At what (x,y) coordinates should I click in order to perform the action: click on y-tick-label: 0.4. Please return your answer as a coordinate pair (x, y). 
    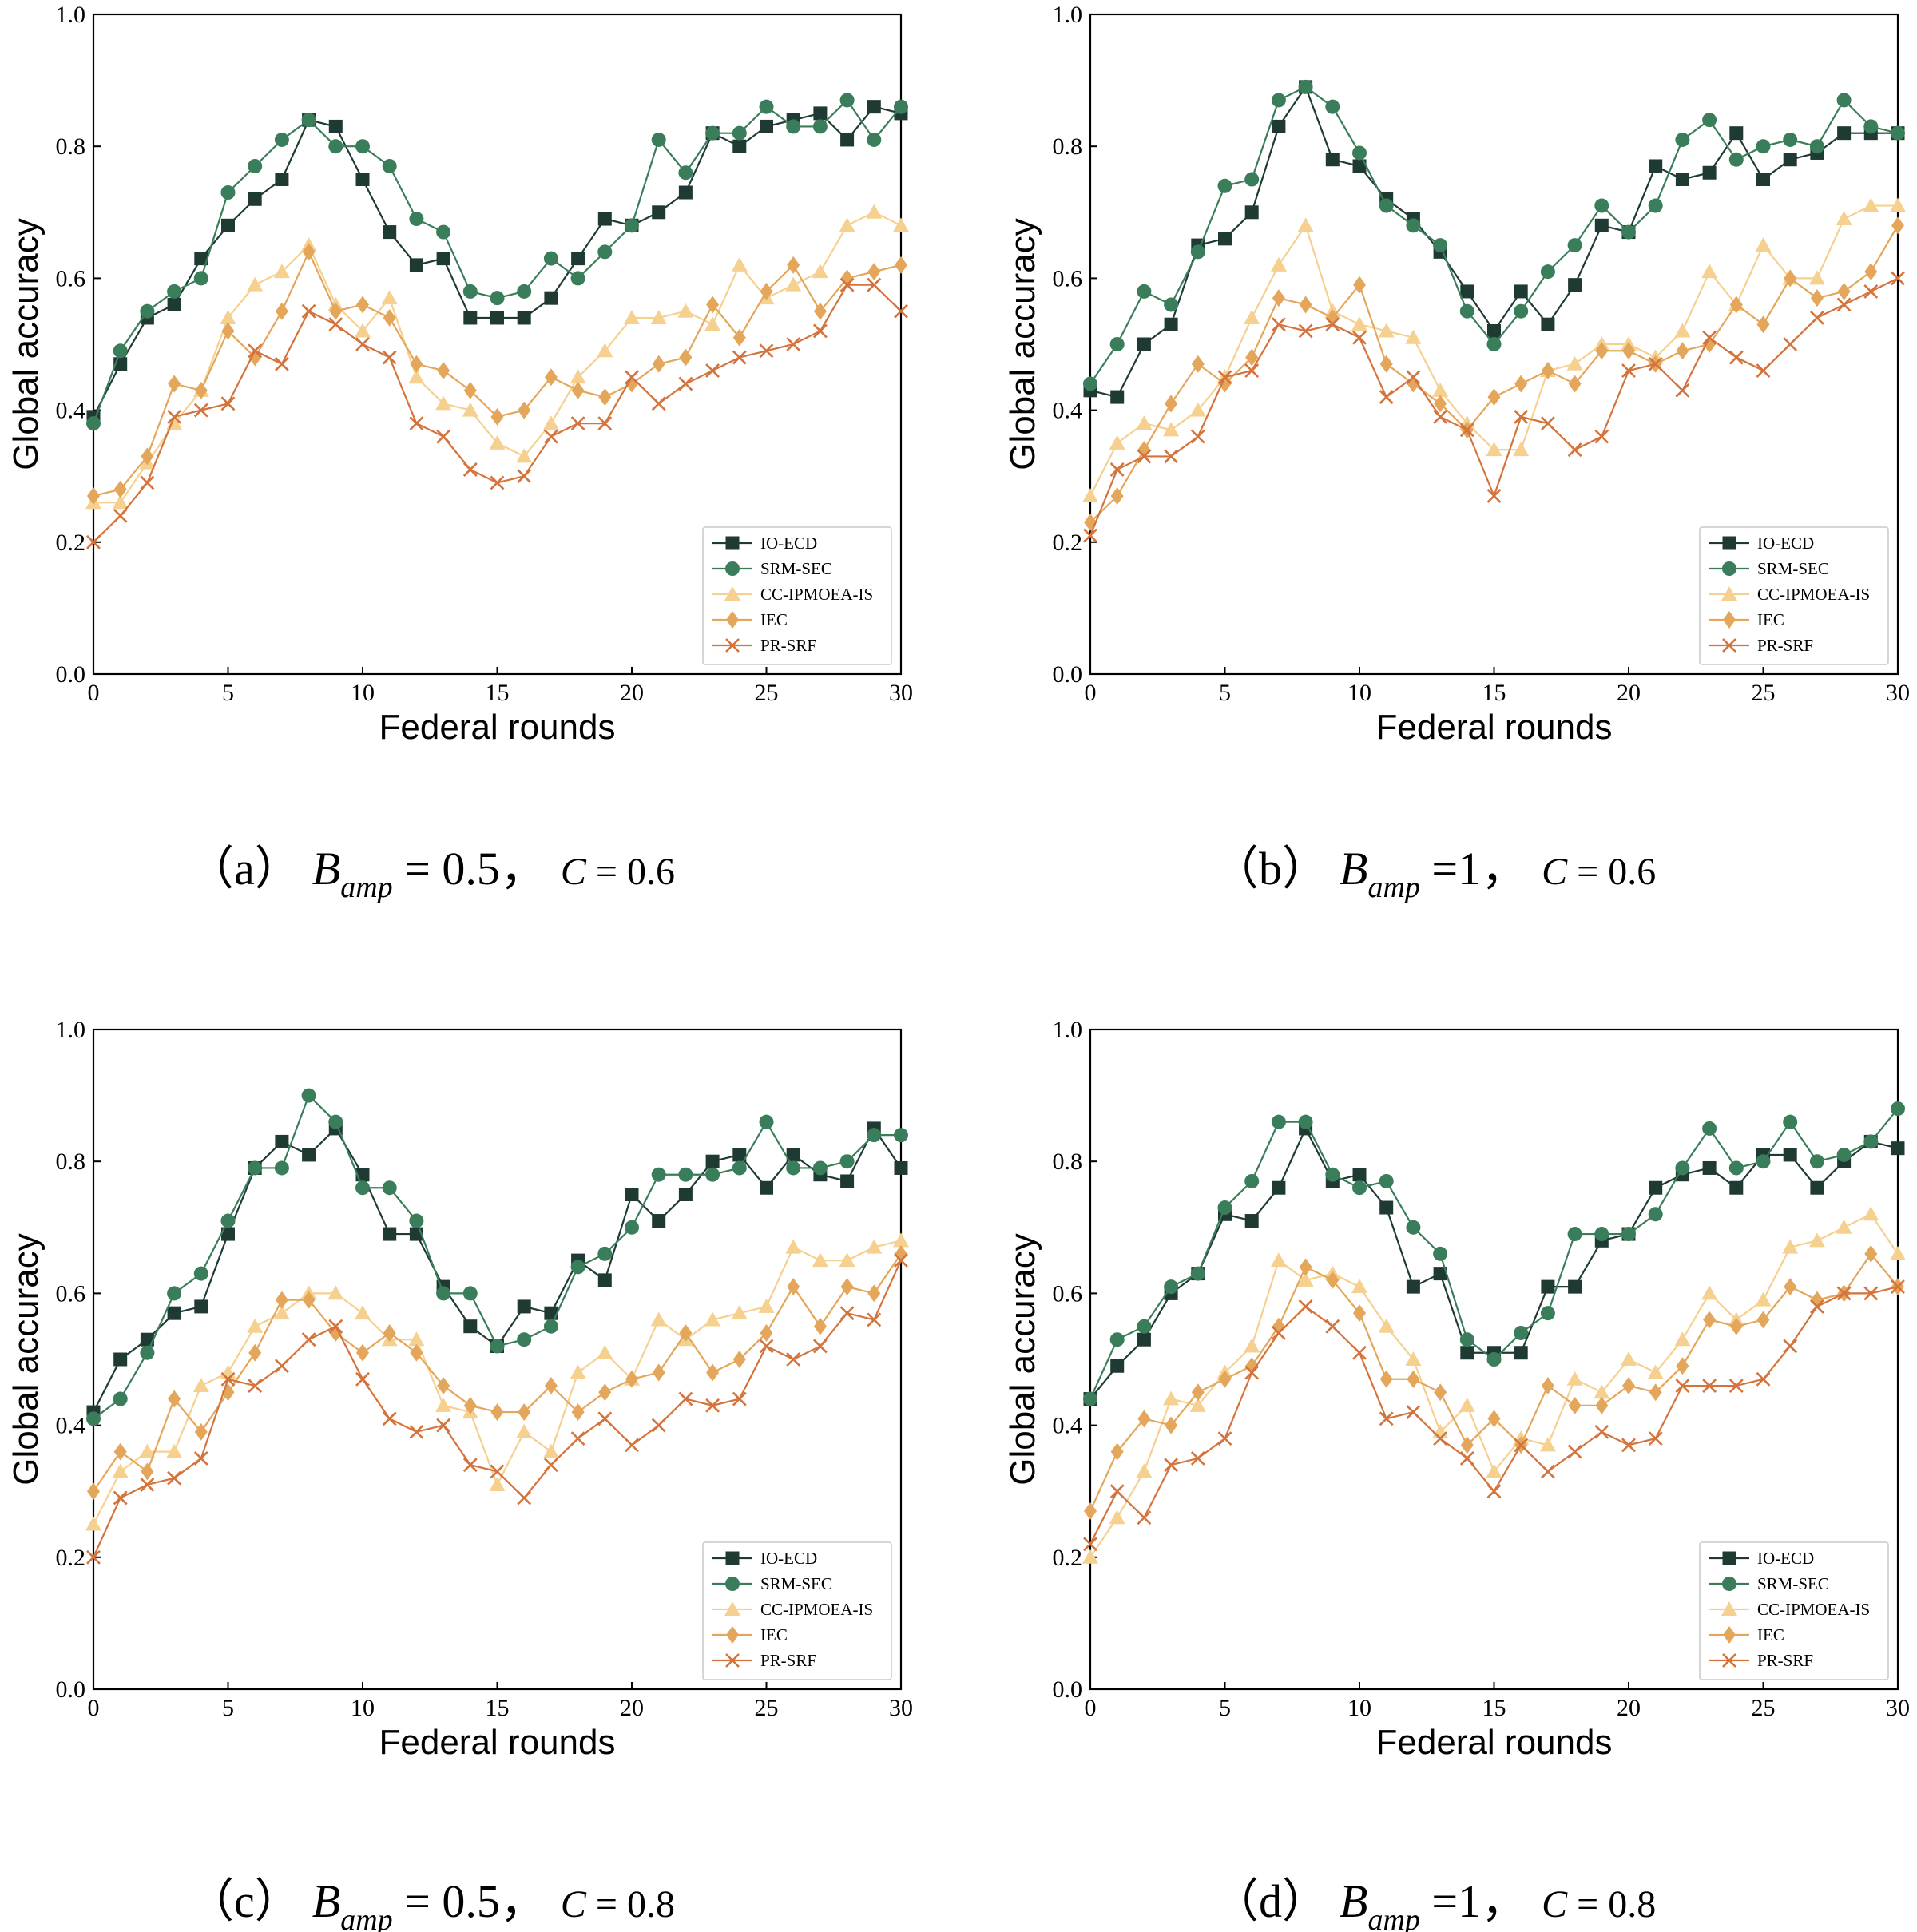
    Looking at the image, I should click on (71, 411).